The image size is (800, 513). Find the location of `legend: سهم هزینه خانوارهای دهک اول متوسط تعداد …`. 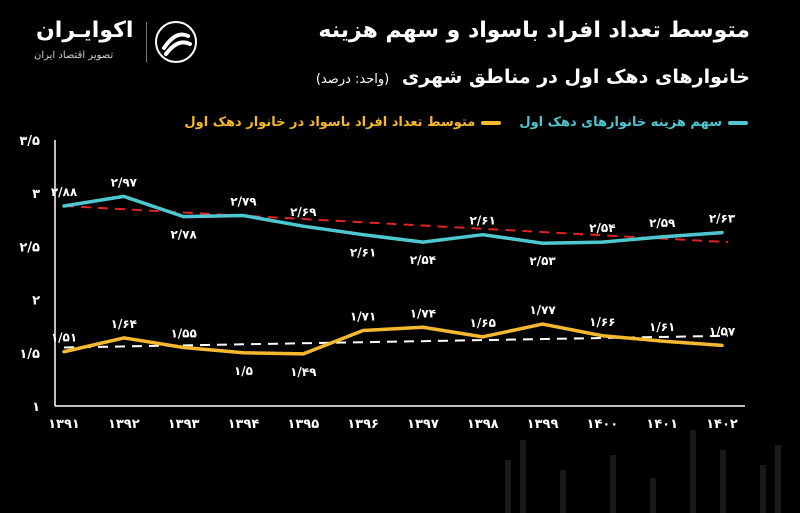

legend: سهم هزینه خانوارهای دهک اول متوسط تعداد … is located at coordinates (466, 122).